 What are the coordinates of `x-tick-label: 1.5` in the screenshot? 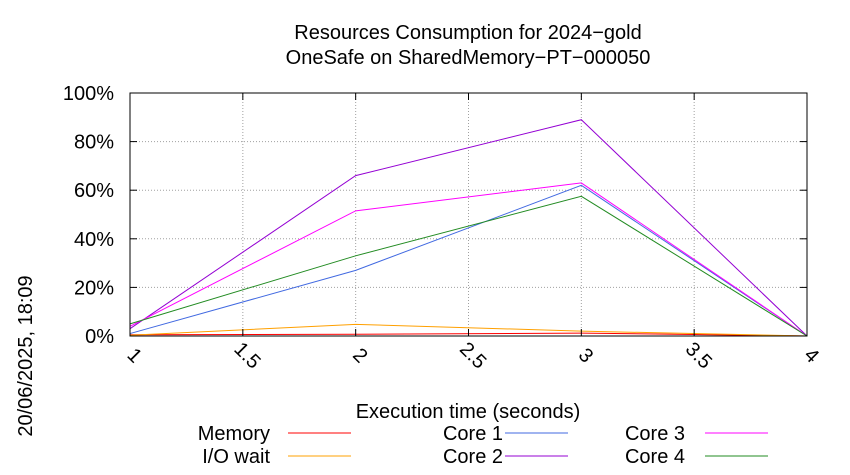 It's located at (246, 355).